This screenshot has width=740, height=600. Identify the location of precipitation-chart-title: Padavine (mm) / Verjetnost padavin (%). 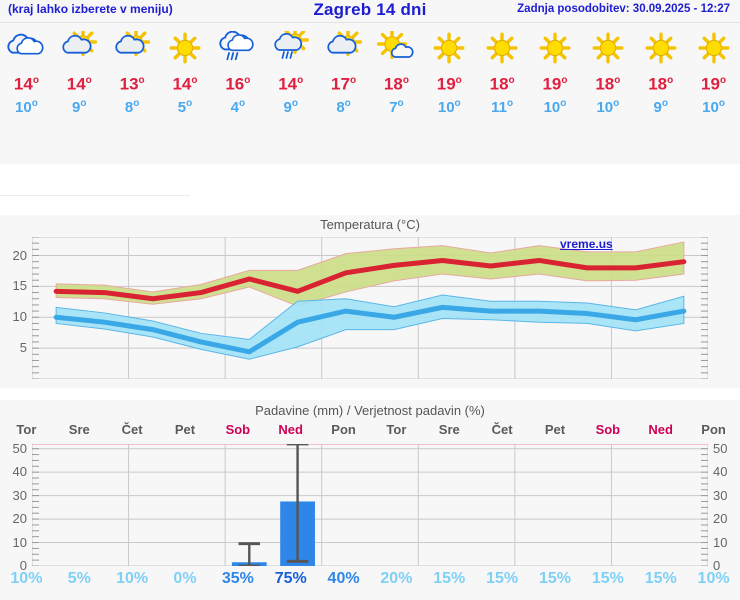
(370, 410).